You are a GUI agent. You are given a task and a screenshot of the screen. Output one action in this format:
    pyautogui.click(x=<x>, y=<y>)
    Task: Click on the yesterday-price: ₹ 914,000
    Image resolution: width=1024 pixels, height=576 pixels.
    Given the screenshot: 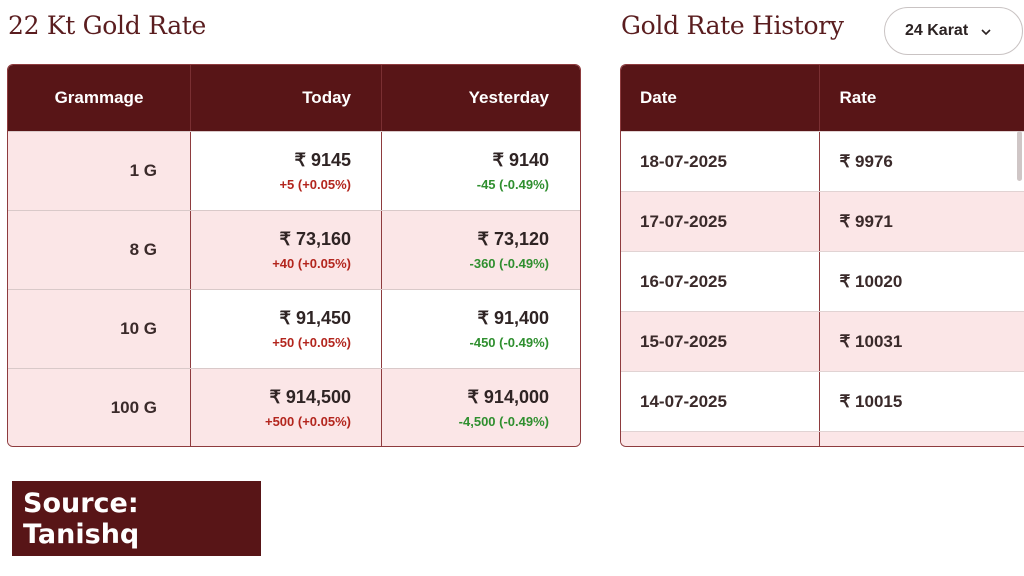 What is the action you would take?
    pyautogui.click(x=508, y=397)
    